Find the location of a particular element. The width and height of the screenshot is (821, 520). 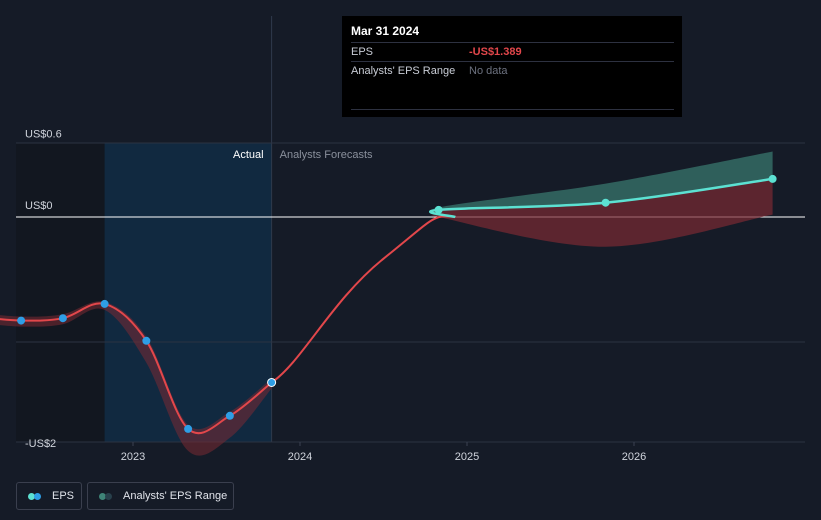

forecast-upper-band is located at coordinates (601, 184).